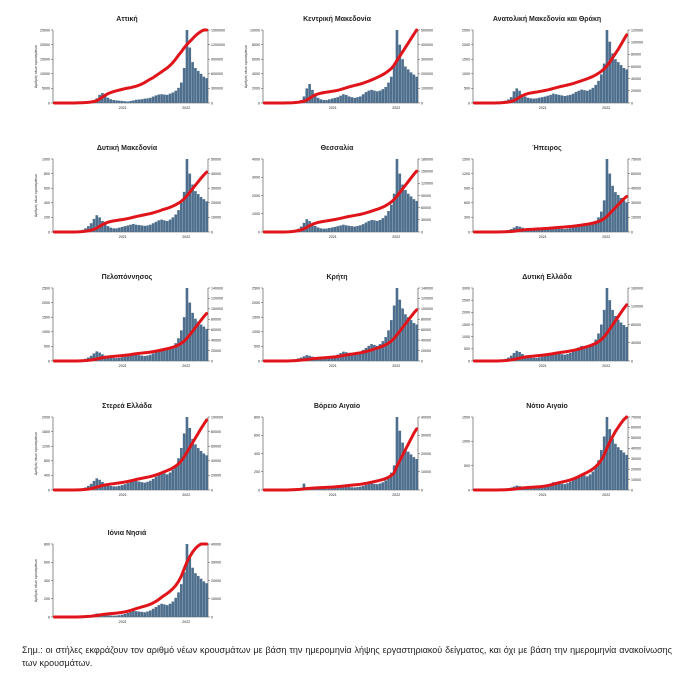  Describe the element at coordinates (426, 351) in the screenshot. I see `y2-tick-label: 20000` at that location.